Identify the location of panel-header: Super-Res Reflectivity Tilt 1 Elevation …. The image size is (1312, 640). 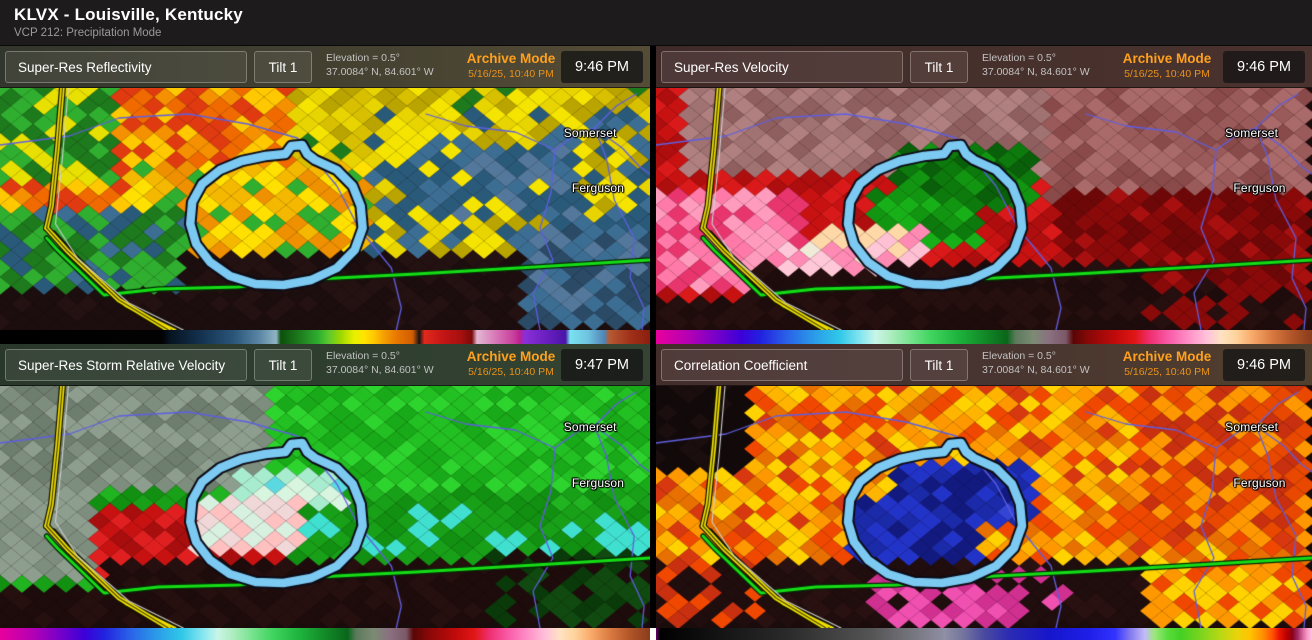
(325, 67).